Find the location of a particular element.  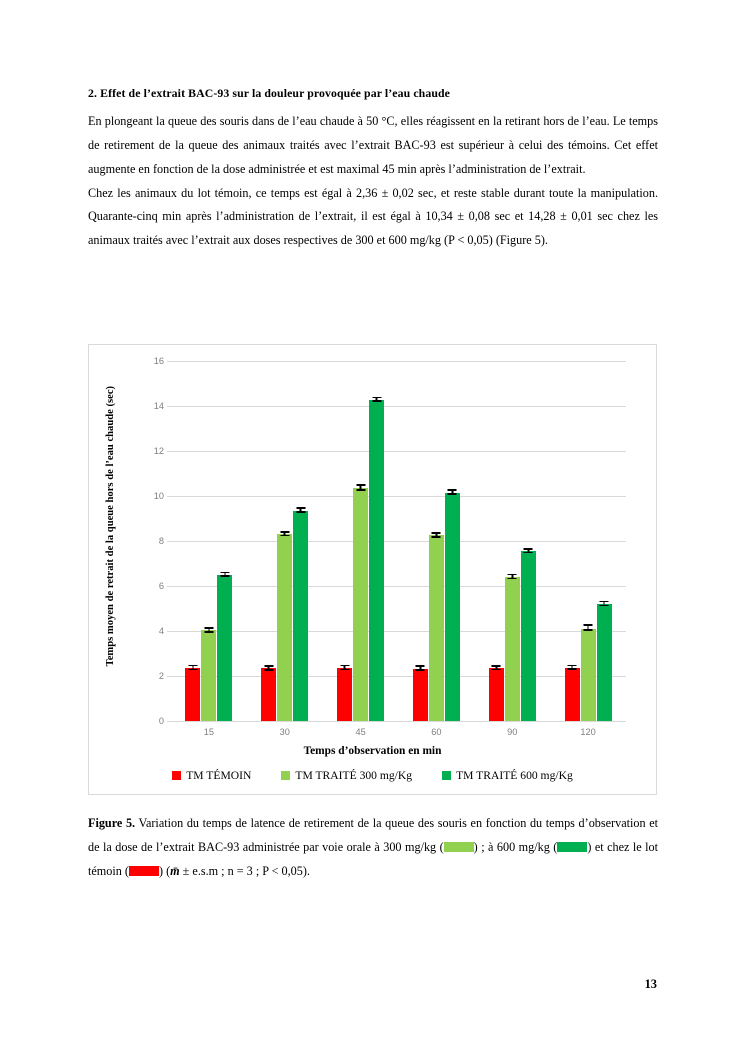

x-axis-tick-labels: 15 30 45 60 90 120 is located at coordinates (398, 735).